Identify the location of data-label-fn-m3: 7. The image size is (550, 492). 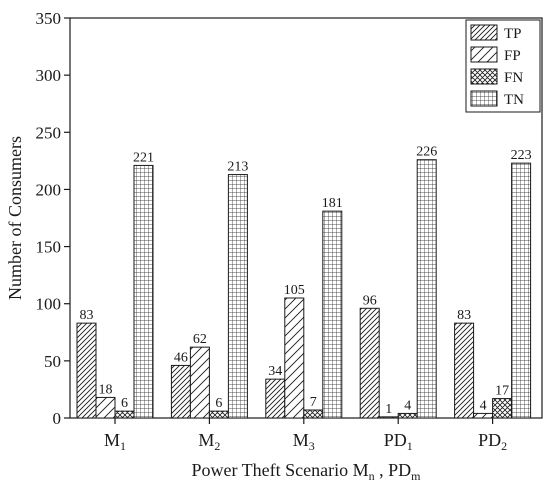
(313, 402).